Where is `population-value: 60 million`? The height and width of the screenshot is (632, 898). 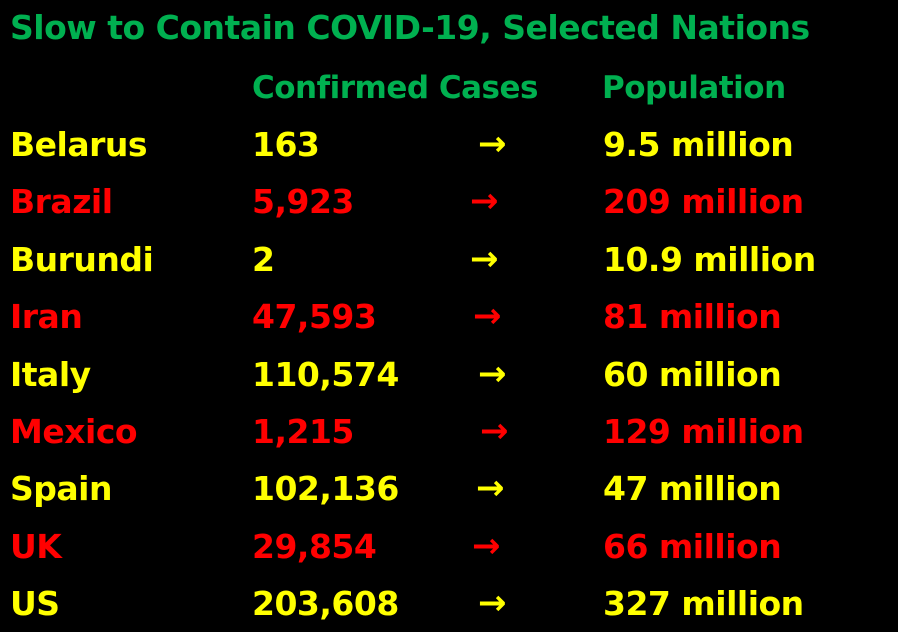
population-value: 60 million is located at coordinates (692, 374).